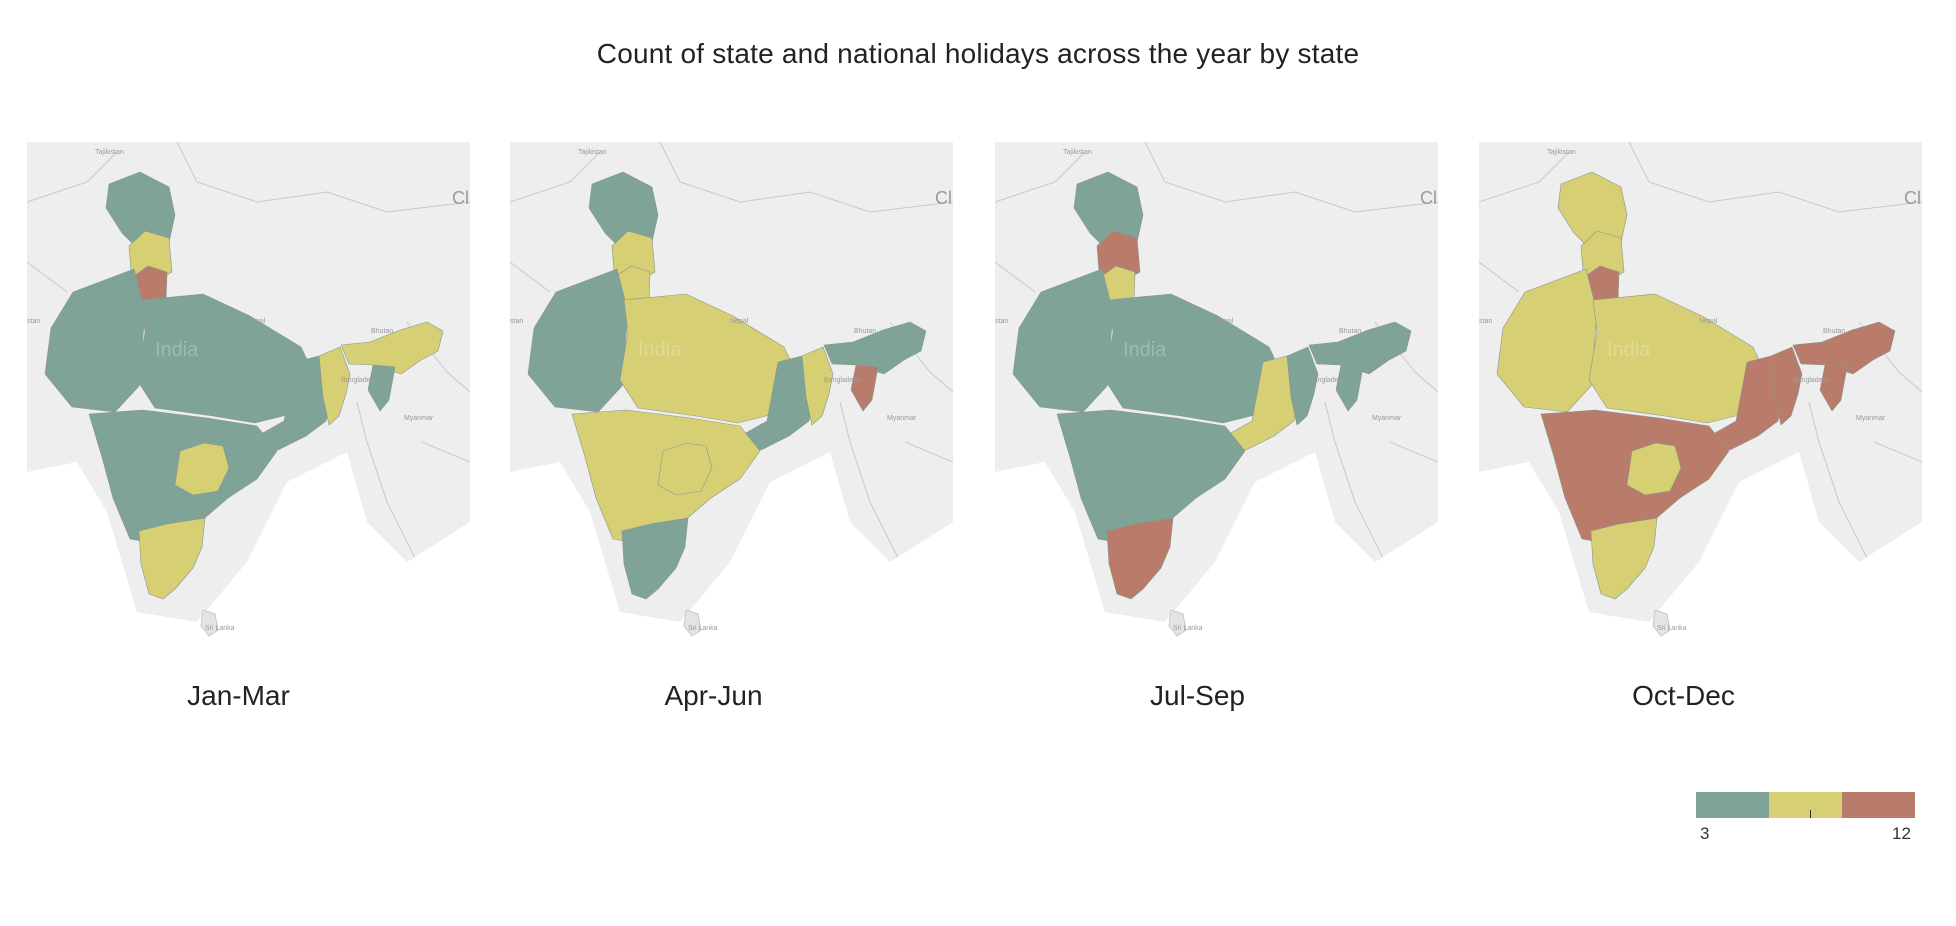 Image resolution: width=1956 pixels, height=926 pixels. Describe the element at coordinates (1810, 814) in the screenshot. I see `legend-tick` at that location.